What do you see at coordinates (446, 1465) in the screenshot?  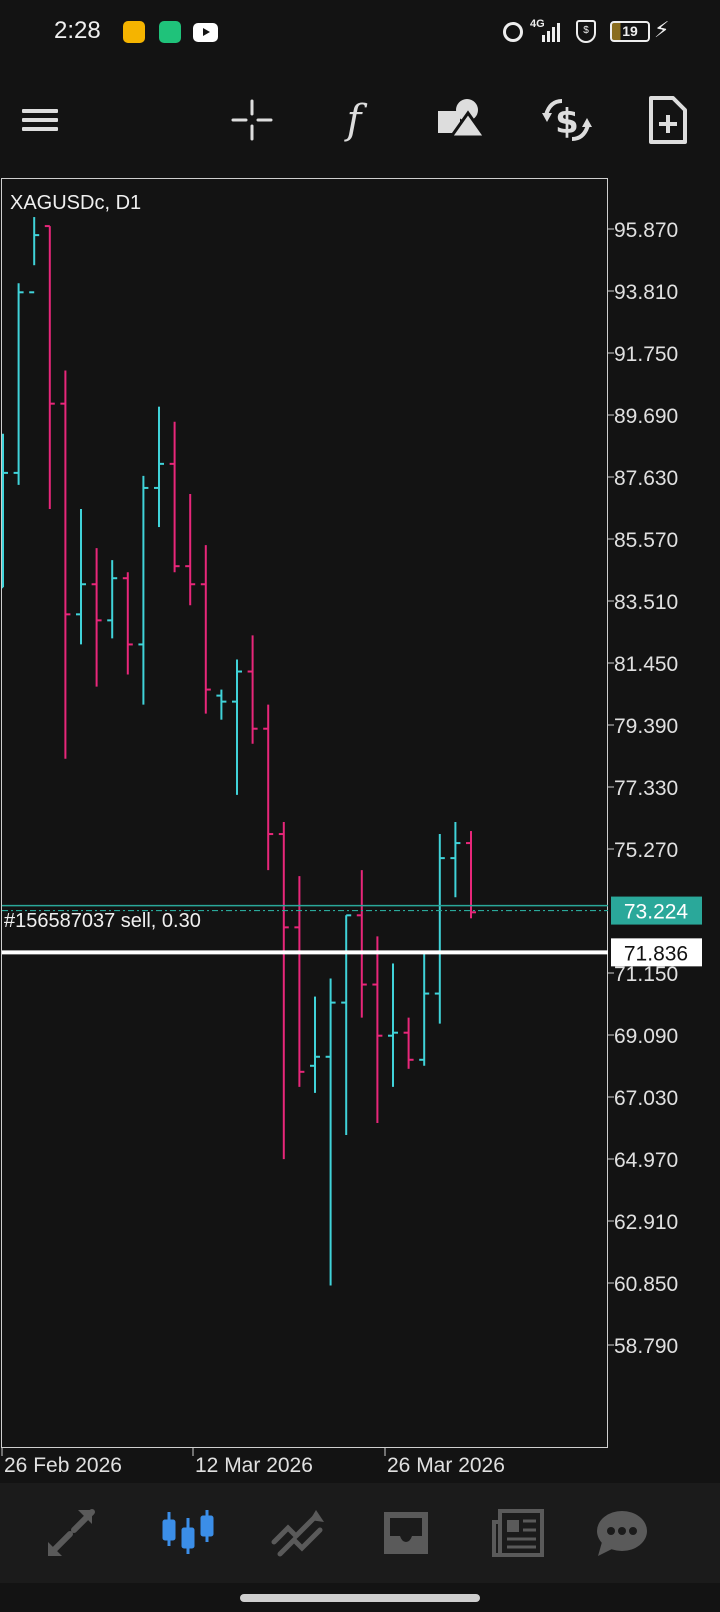 I see `time-tick-label: 26 Mar 2026` at bounding box center [446, 1465].